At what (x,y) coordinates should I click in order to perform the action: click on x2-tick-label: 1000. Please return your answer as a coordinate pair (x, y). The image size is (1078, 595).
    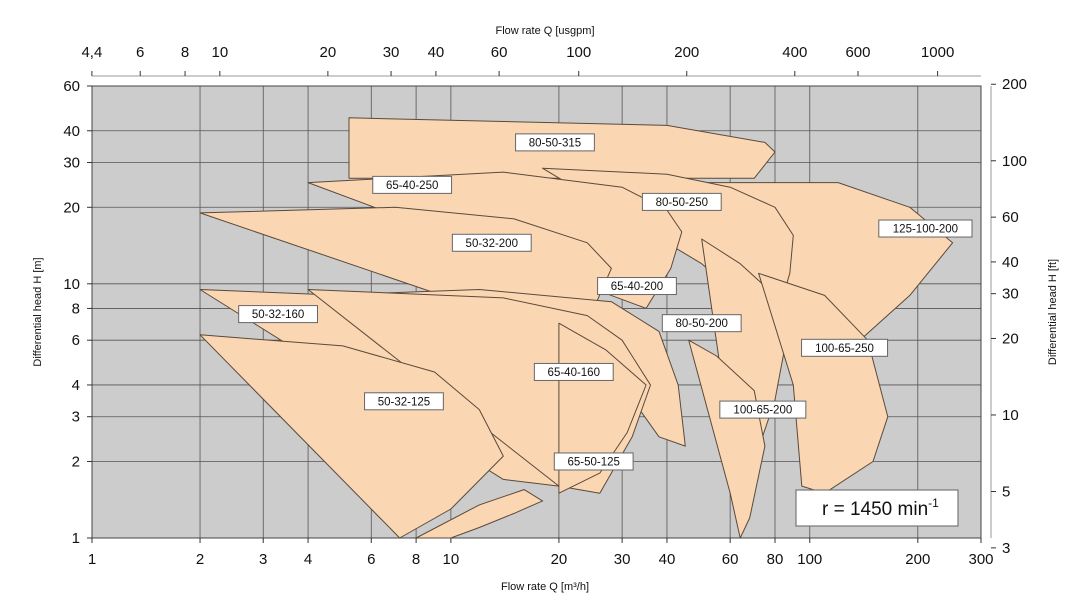
    Looking at the image, I should click on (937, 52).